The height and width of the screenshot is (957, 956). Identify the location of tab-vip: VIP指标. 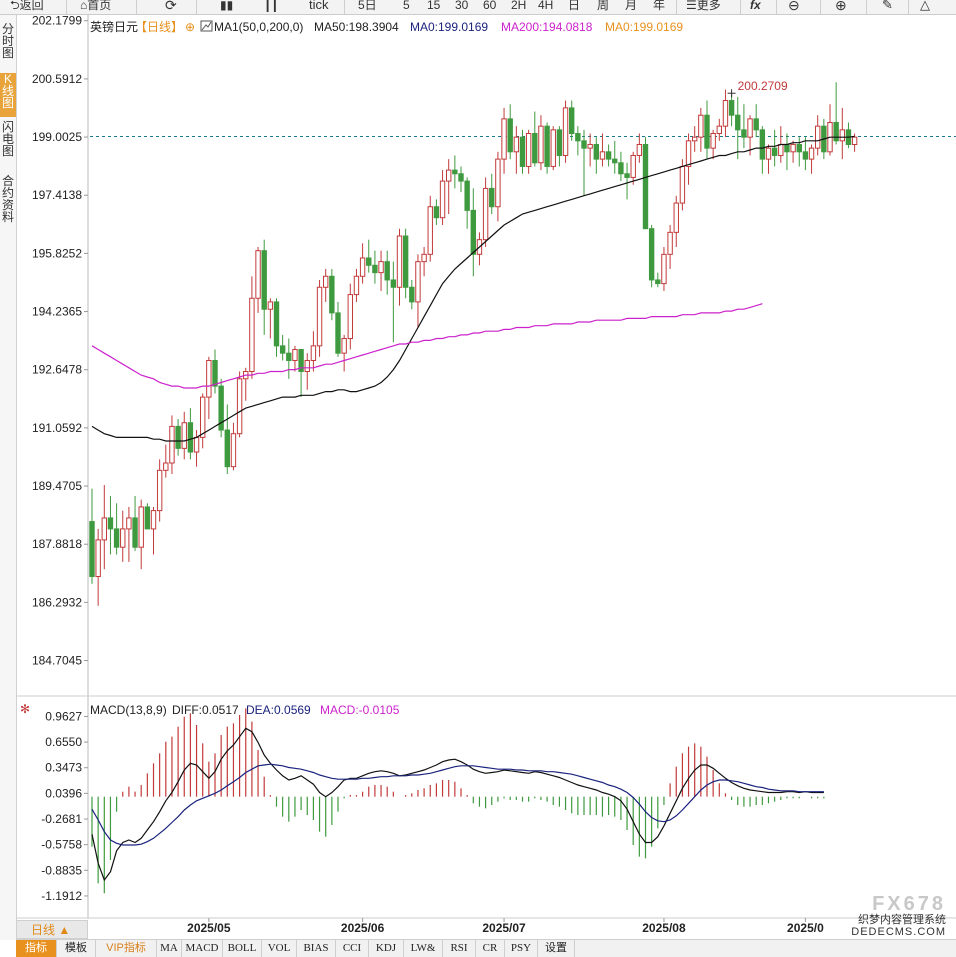
(126, 948).